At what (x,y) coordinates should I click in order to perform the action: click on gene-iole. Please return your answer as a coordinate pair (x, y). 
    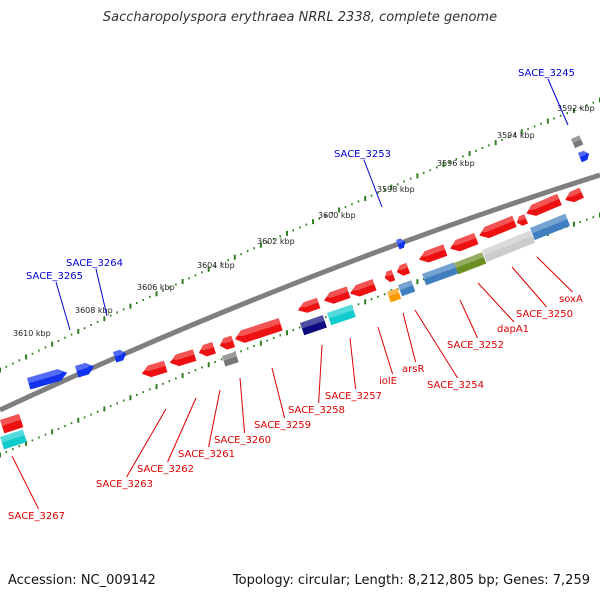
    Looking at the image, I should click on (389, 276).